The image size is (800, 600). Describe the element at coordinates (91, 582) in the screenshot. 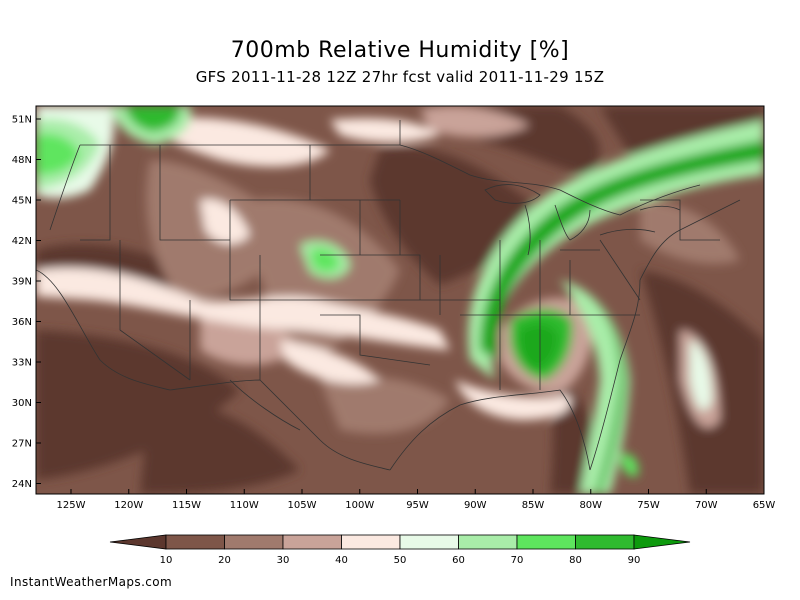

I see `credit-text: InstantWeatherMaps.com` at that location.